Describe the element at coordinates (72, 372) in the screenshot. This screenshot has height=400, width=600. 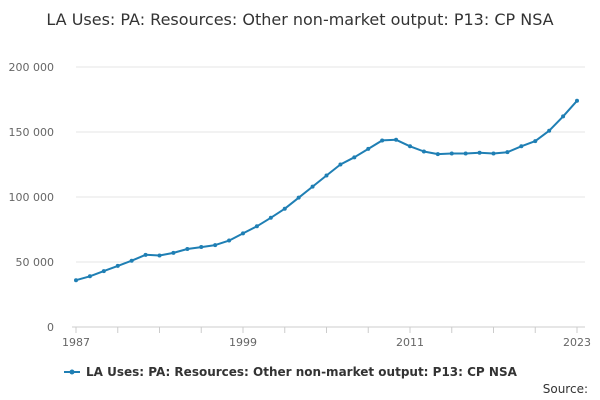
I see `legend-swatch` at that location.